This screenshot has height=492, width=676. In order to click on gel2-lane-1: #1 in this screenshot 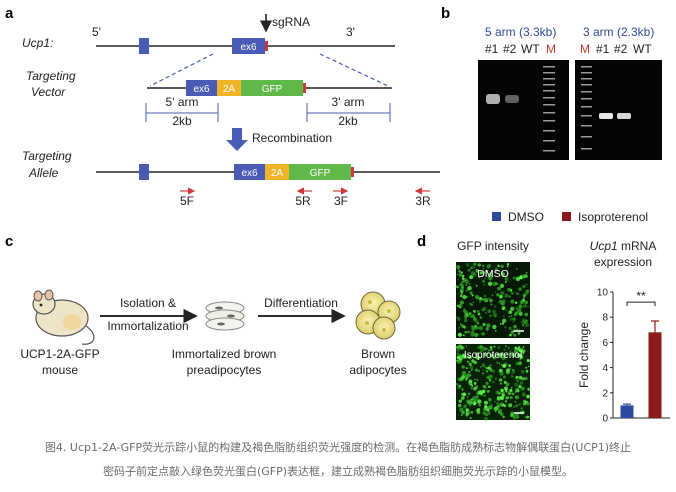, I will do `click(603, 49)`.